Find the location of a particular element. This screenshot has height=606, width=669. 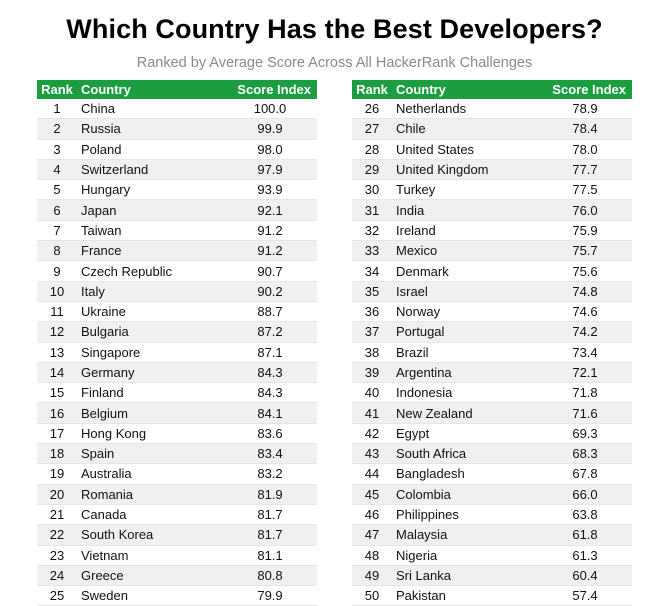

country-cell: Turkey is located at coordinates (465, 190).